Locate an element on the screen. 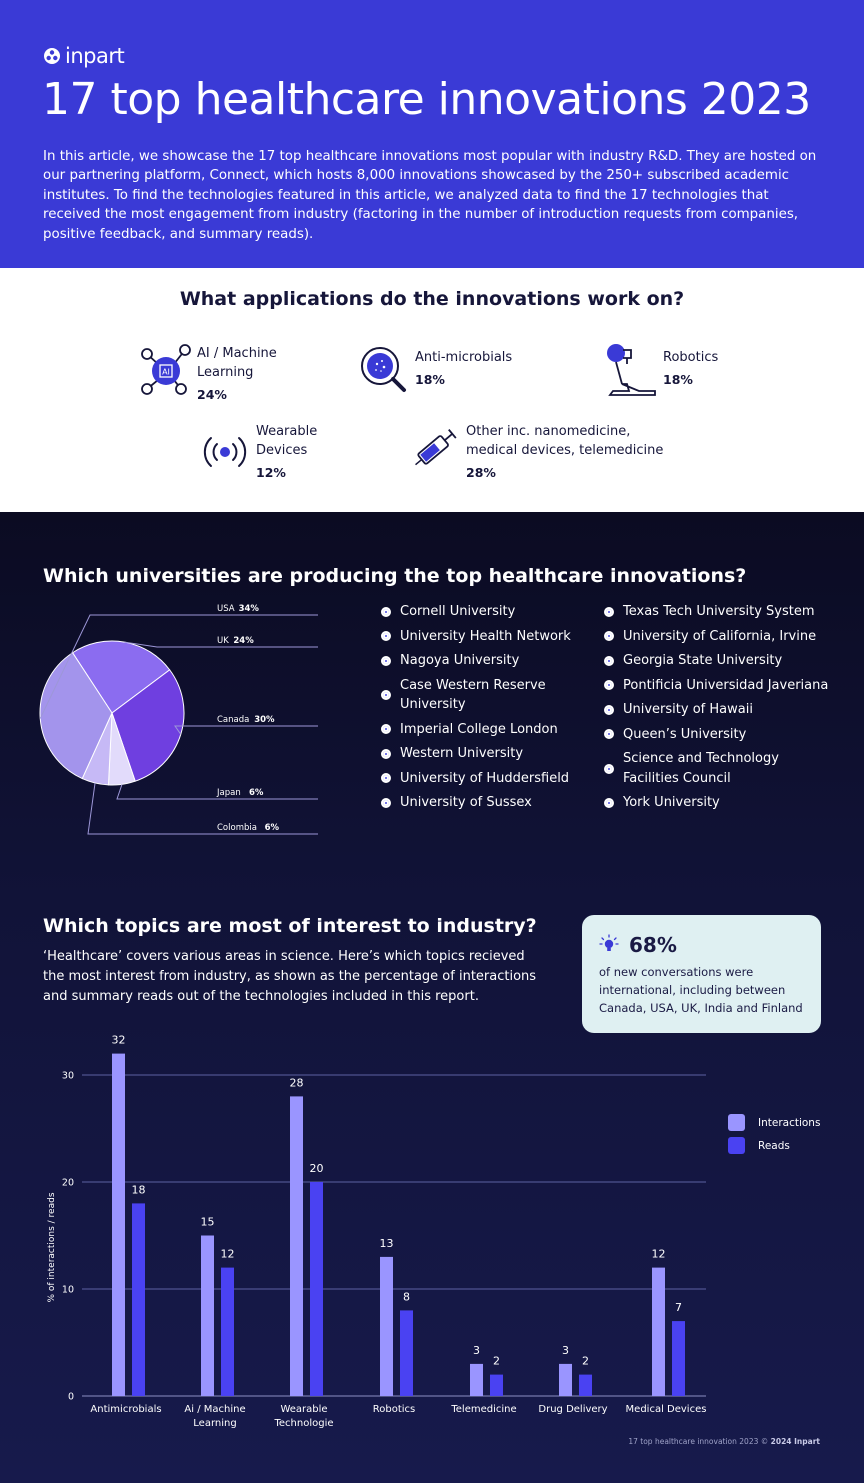 This screenshot has width=864, height=1483. svg-text: AI is located at coordinates (166, 372).